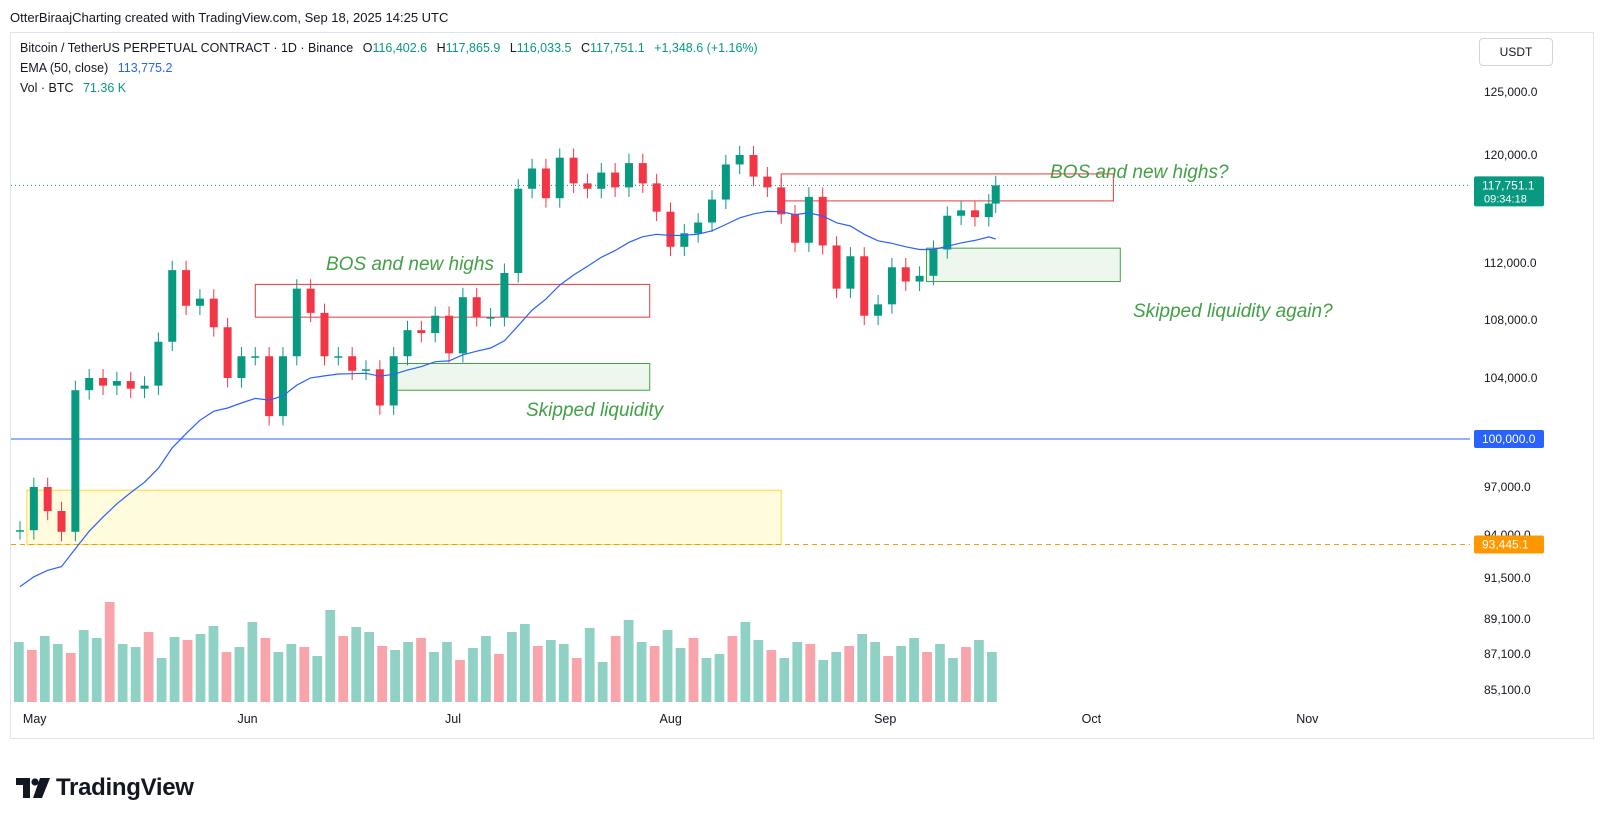 Image resolution: width=1600 pixels, height=820 pixels. What do you see at coordinates (145, 68) in the screenshot?
I see `ema-value: 113,775.2` at bounding box center [145, 68].